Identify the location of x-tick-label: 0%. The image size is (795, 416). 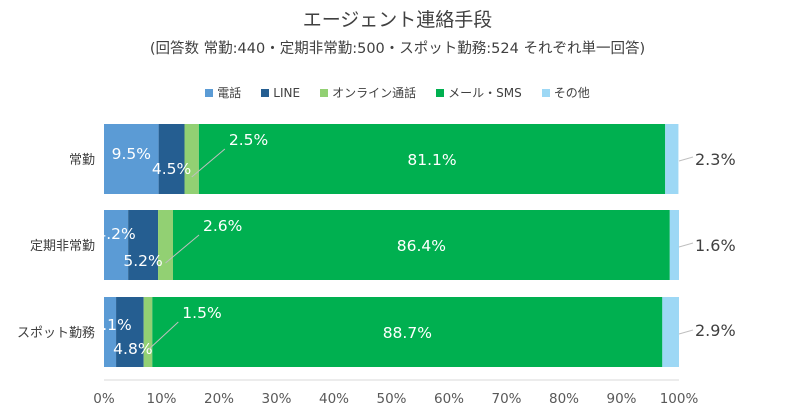
(104, 399).